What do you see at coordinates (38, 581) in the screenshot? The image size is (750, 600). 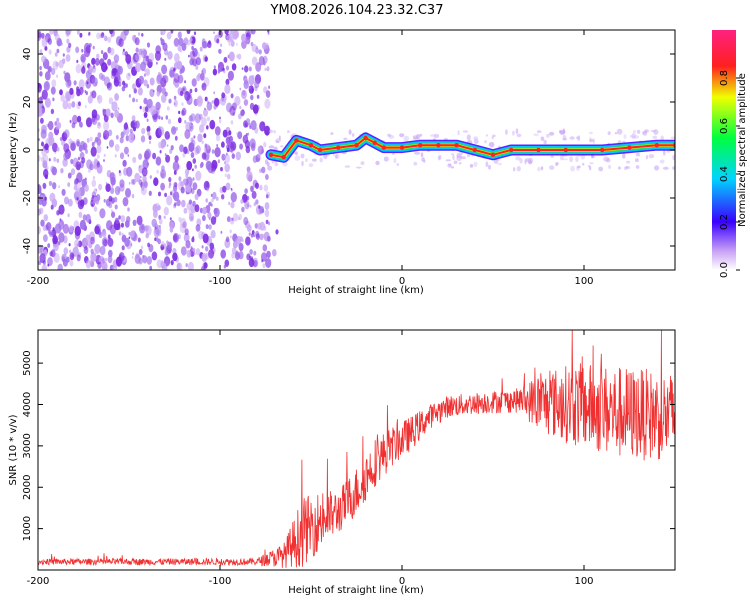 I see `x-tick-label: -200` at bounding box center [38, 581].